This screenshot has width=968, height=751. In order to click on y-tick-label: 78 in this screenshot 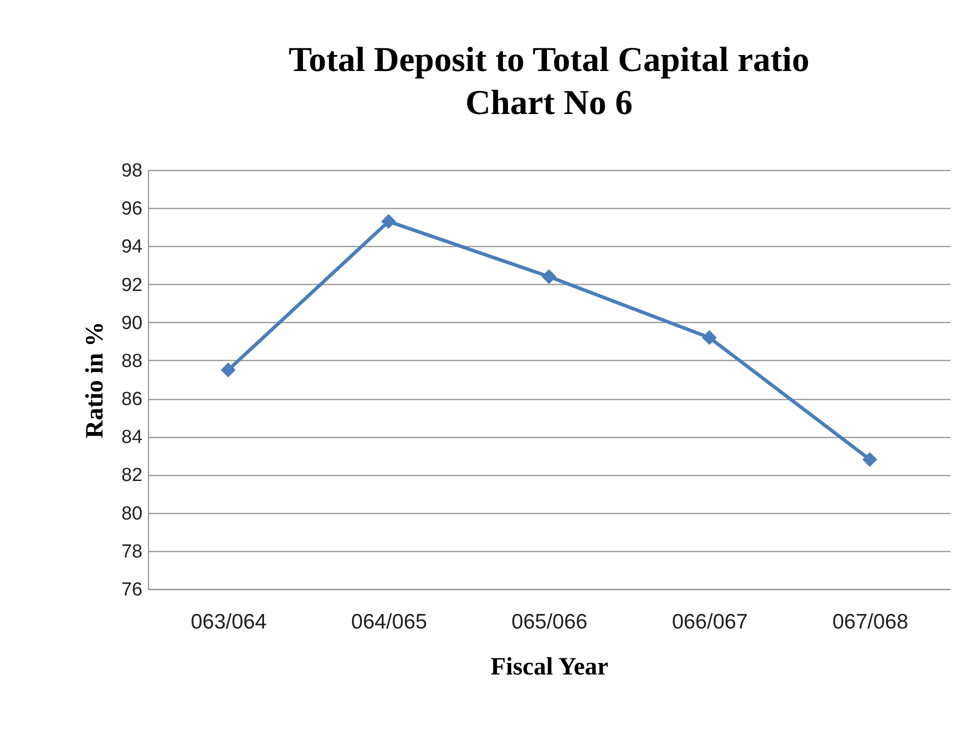, I will do `click(131, 551)`.